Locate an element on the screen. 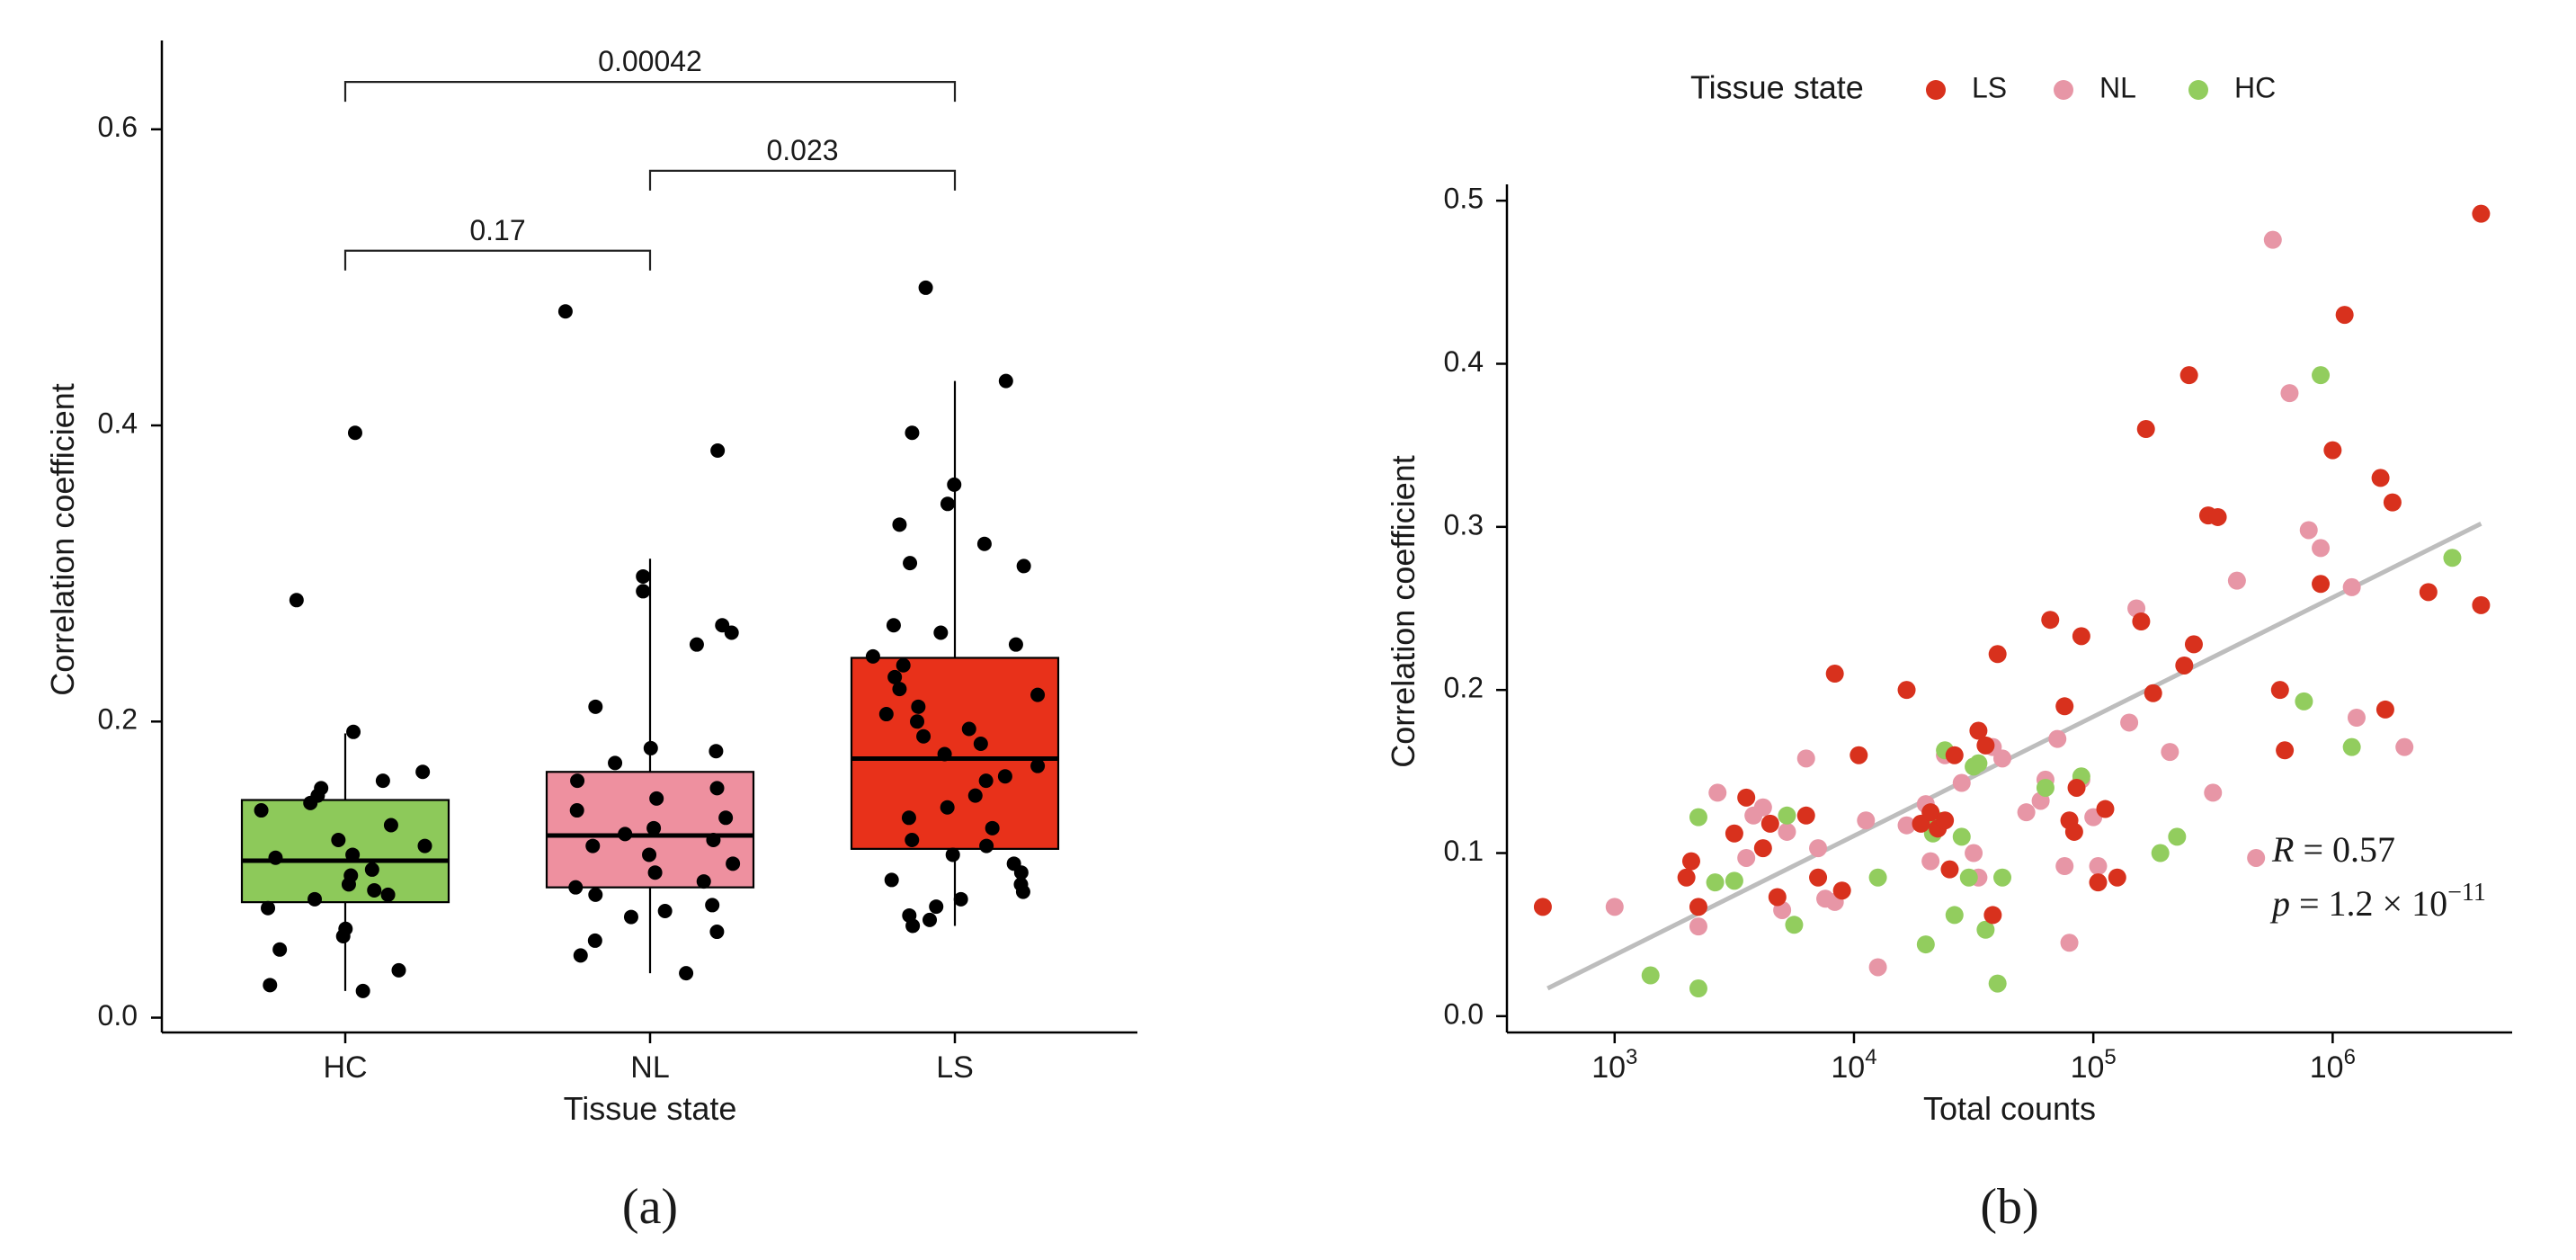 The height and width of the screenshot is (1260, 2576). b-legend: Tissue state LS NL HC is located at coordinates (1983, 87).